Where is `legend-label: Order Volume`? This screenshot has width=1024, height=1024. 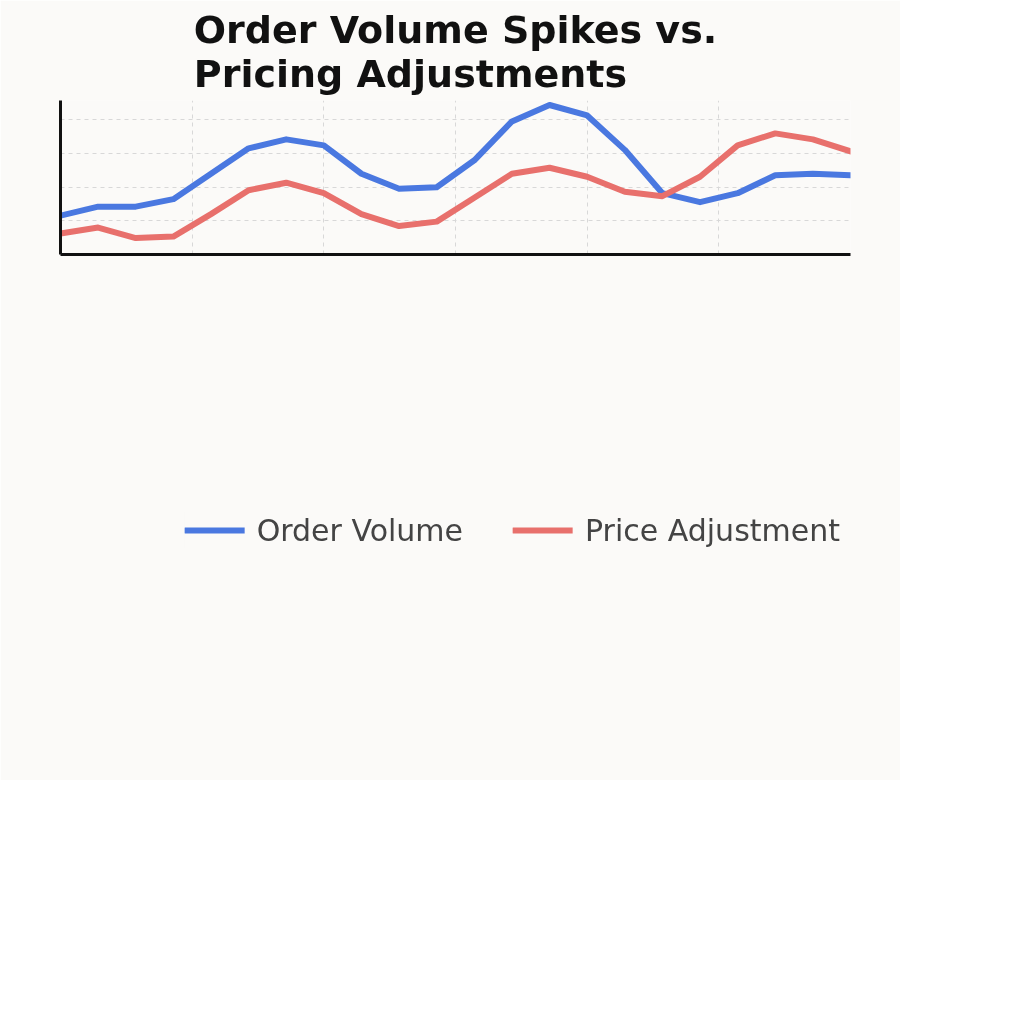 legend-label: Order Volume is located at coordinates (360, 530).